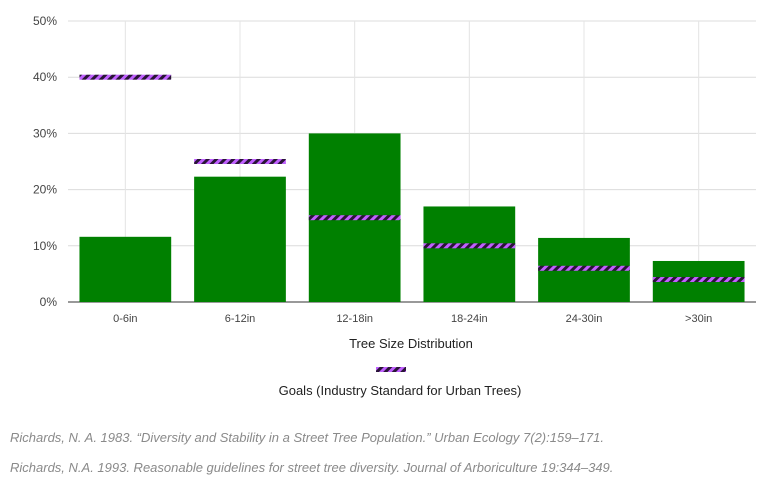  What do you see at coordinates (584, 319) in the screenshot?
I see `x-tick-label: 24-30in` at bounding box center [584, 319].